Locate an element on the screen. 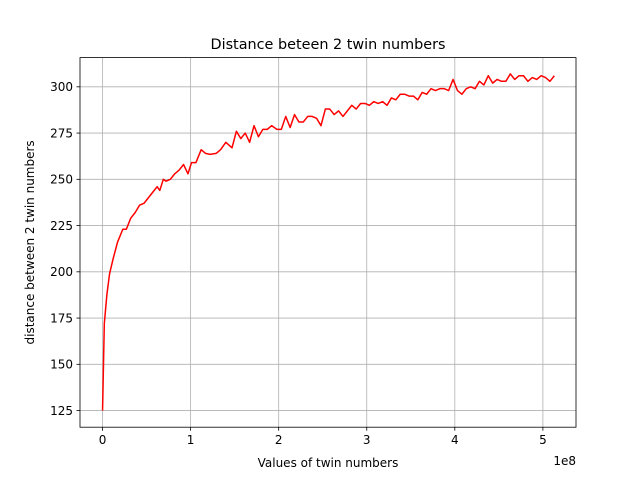  x-axis-offset-label: 1e8 is located at coordinates (564, 461).